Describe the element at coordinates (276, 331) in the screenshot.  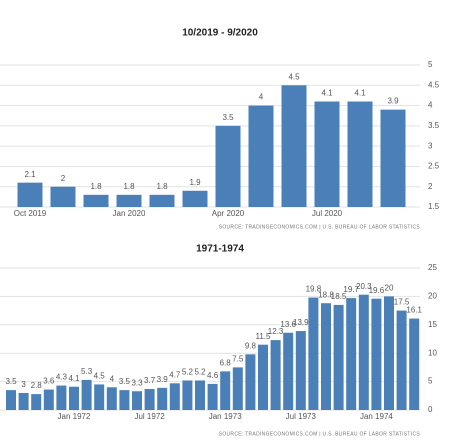
I see `data-label: 12.3` at that location.